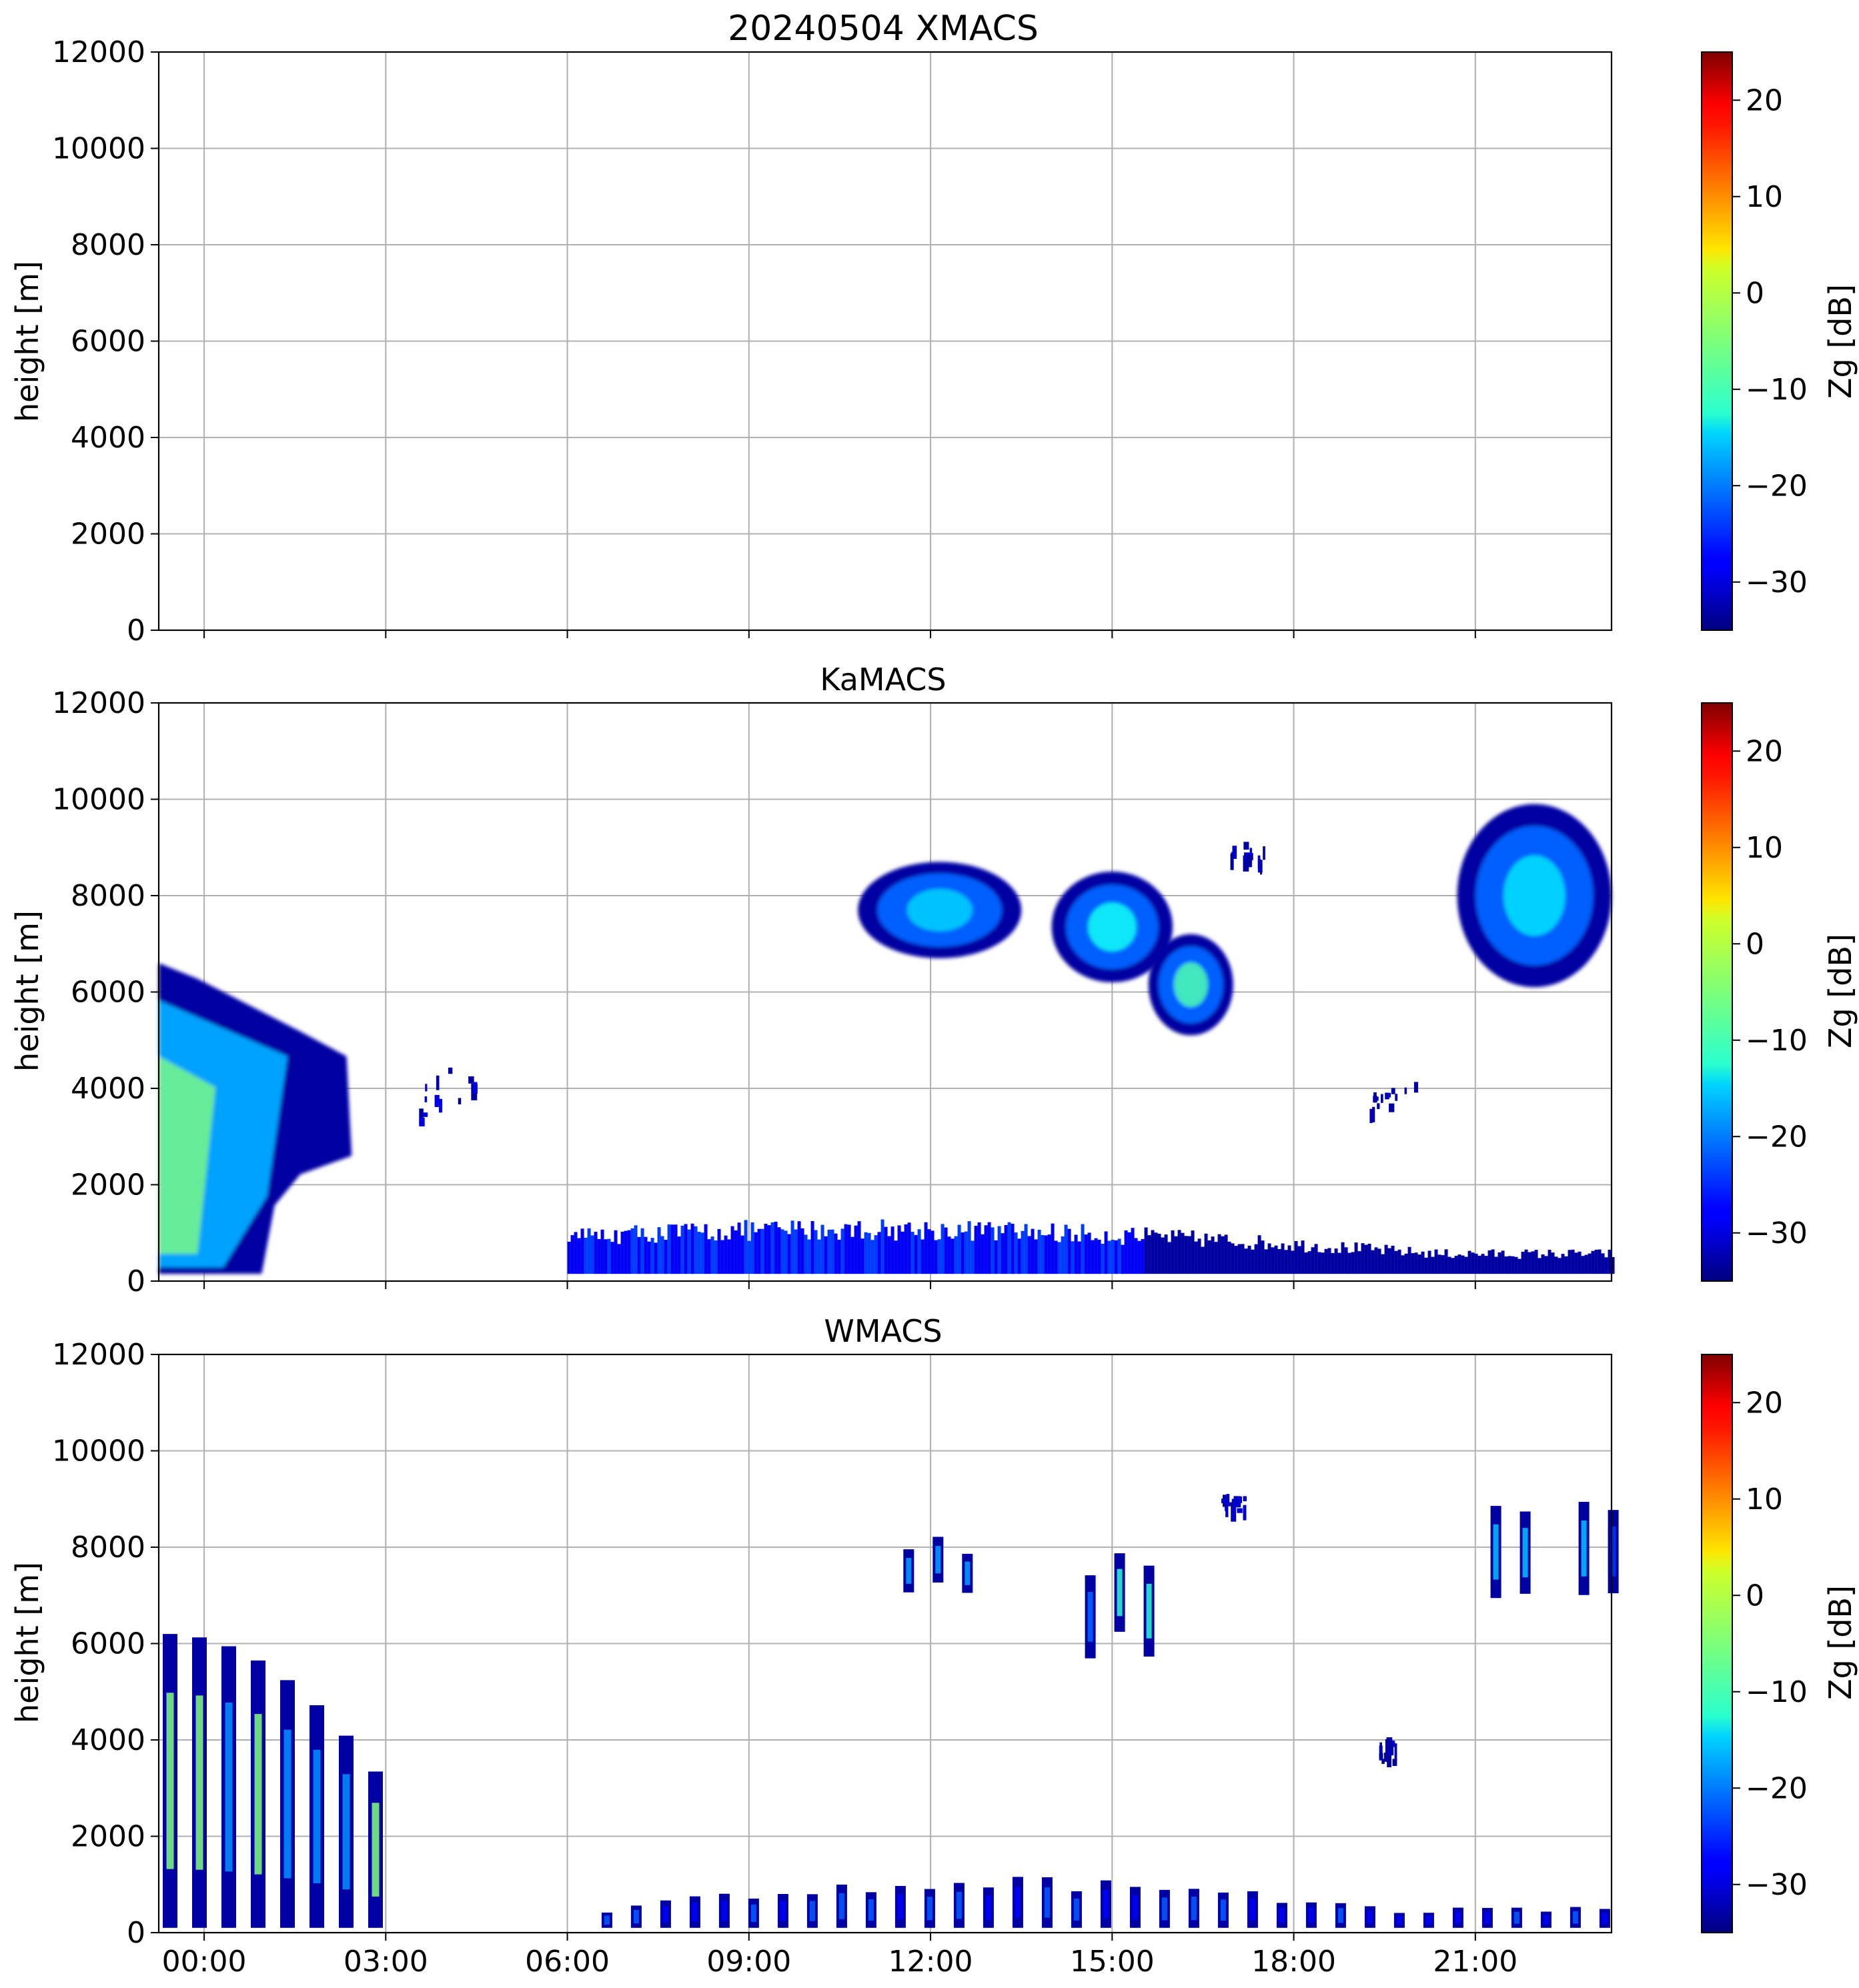 The width and height of the screenshot is (1859, 1988). I want to click on y-tick-label: 0, so click(136, 631).